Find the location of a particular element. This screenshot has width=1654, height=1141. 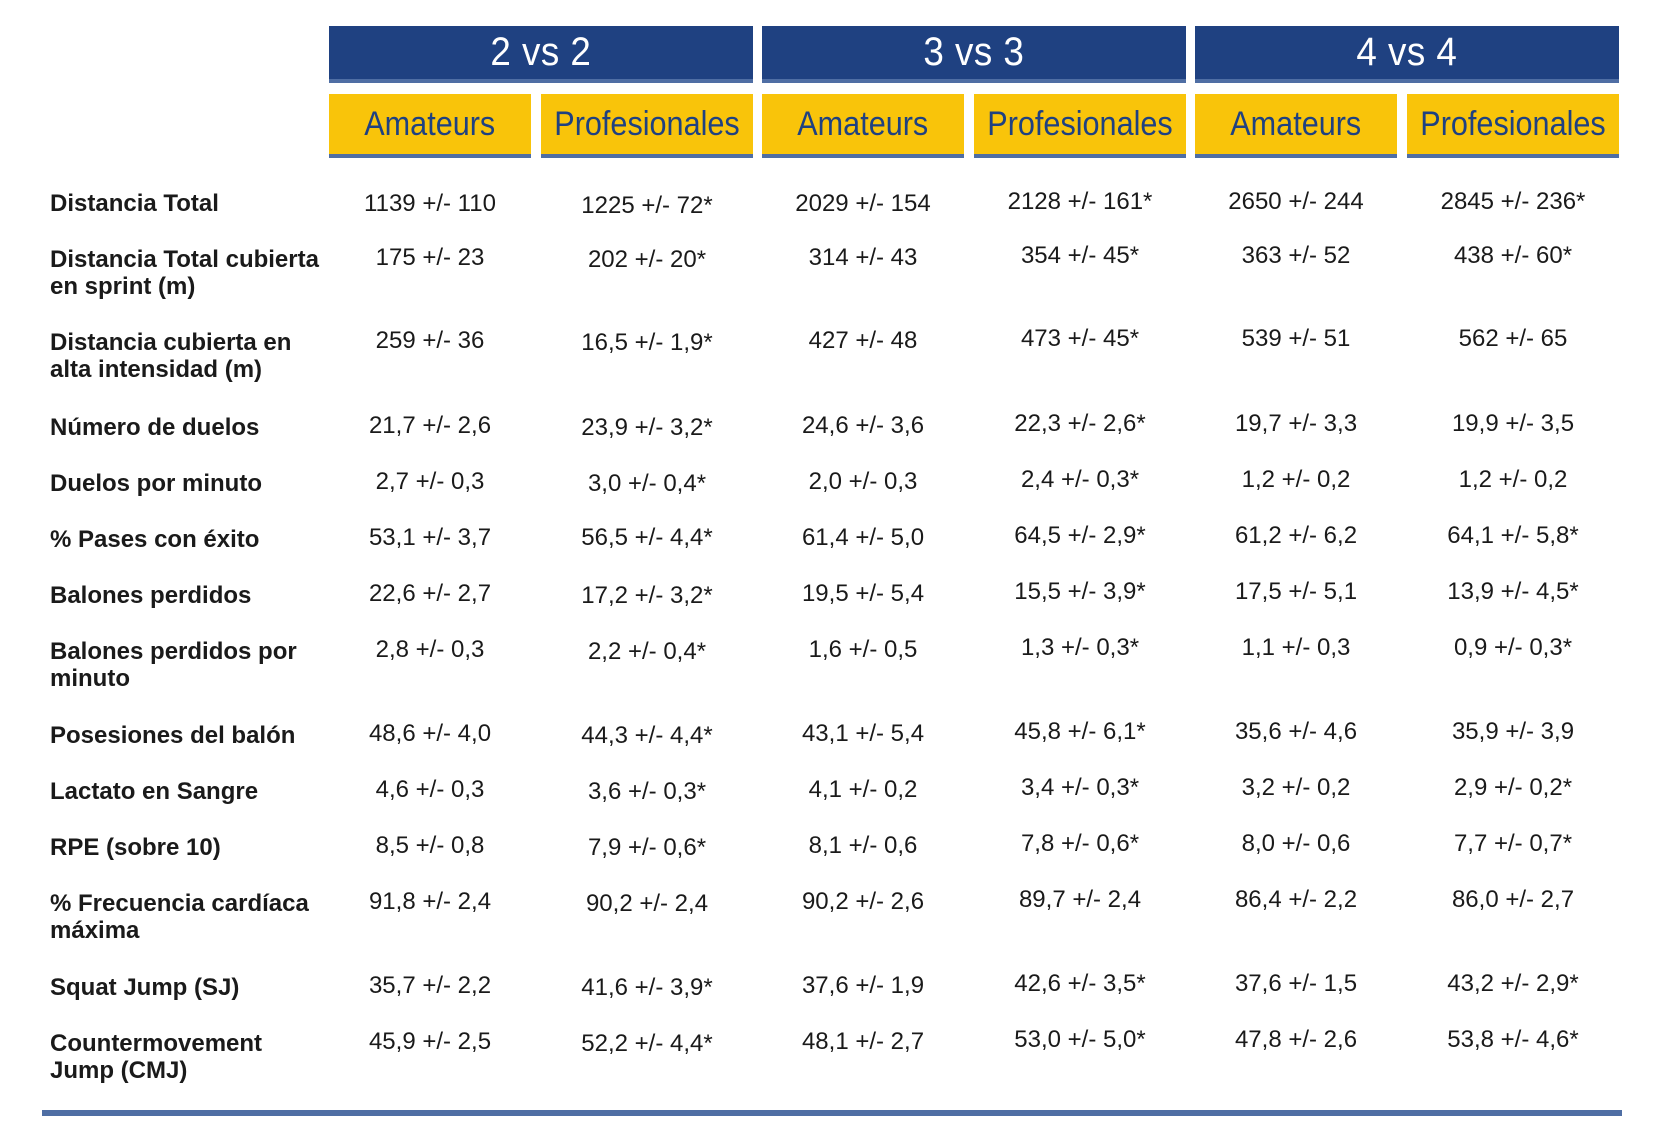

cell-4vs4-amateurs: 17,5 +/- 5,1 is located at coordinates (1296, 591).